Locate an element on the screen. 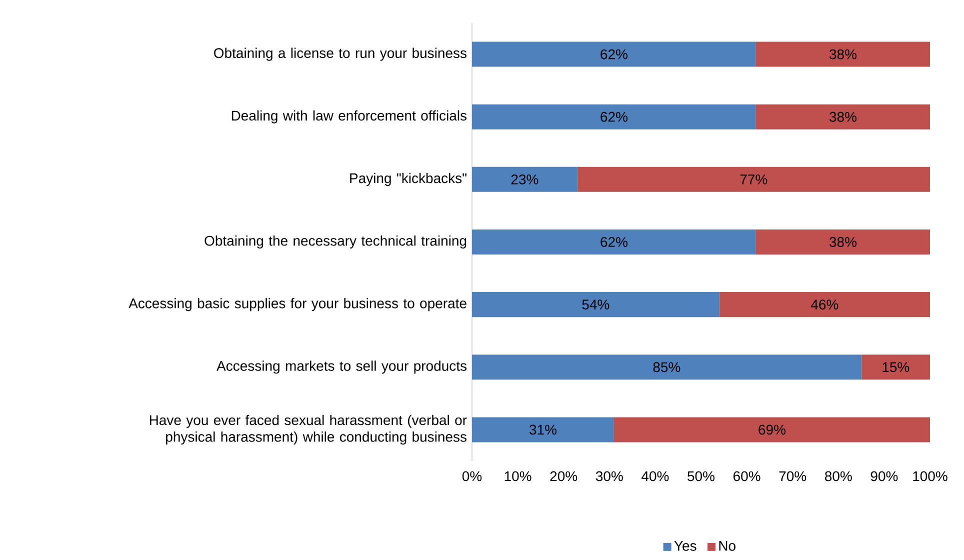  x-tick-label: 40% is located at coordinates (655, 476).